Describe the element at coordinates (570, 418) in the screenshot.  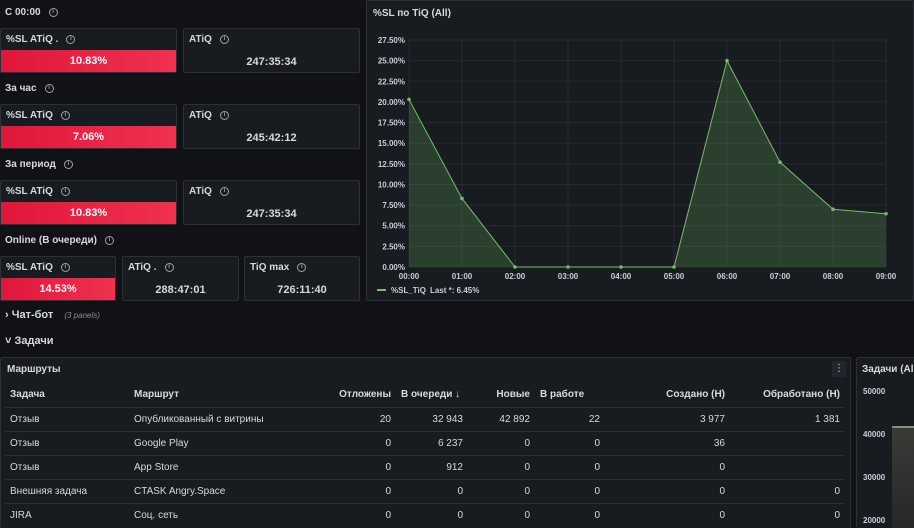
I see `table-cell: 22` at that location.